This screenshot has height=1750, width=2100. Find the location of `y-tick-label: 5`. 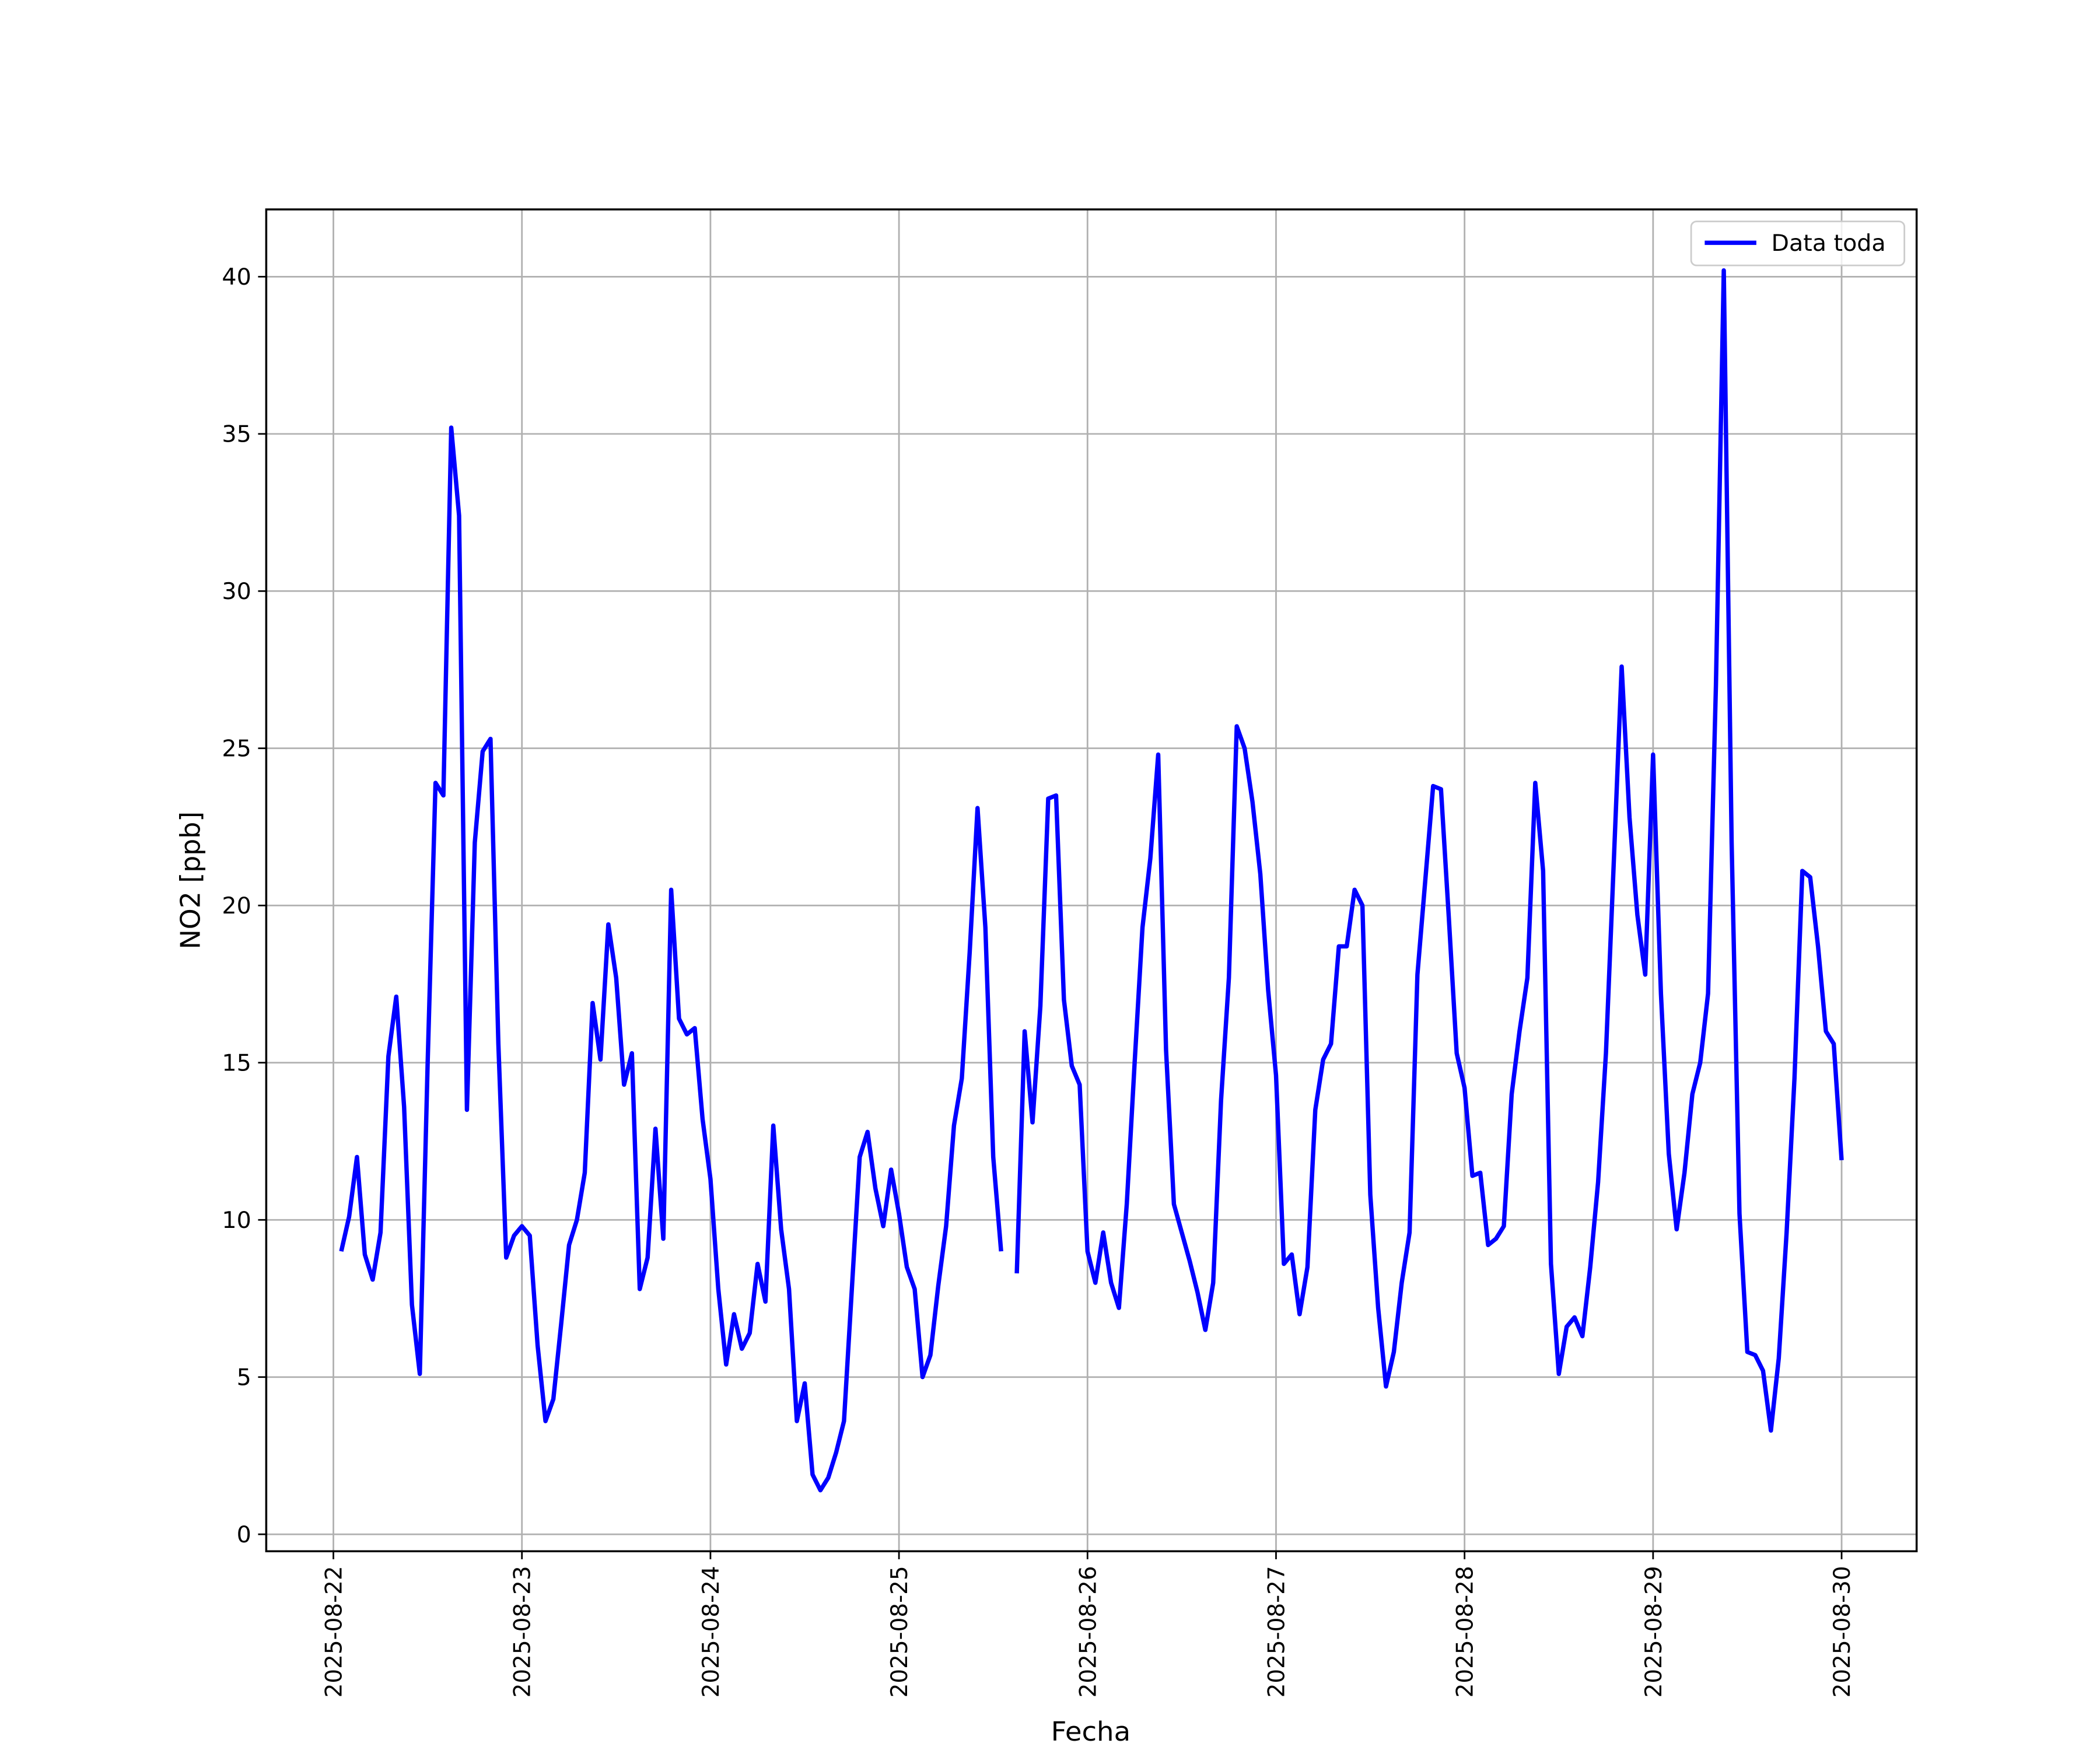

y-tick-label: 5 is located at coordinates (244, 1378).